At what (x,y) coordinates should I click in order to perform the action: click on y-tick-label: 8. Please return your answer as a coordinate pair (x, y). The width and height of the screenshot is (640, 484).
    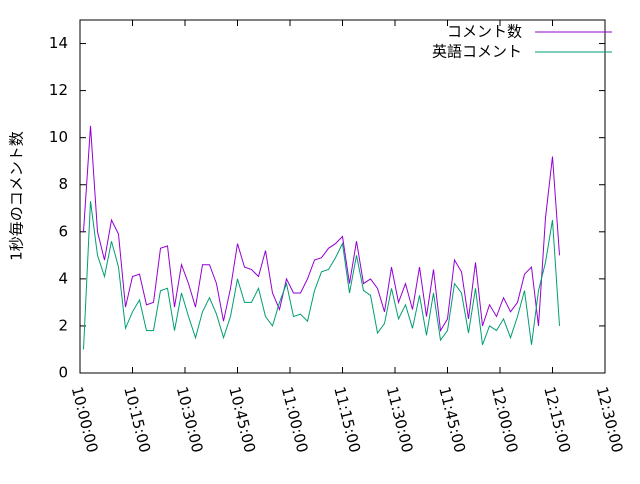
    Looking at the image, I should click on (63, 184).